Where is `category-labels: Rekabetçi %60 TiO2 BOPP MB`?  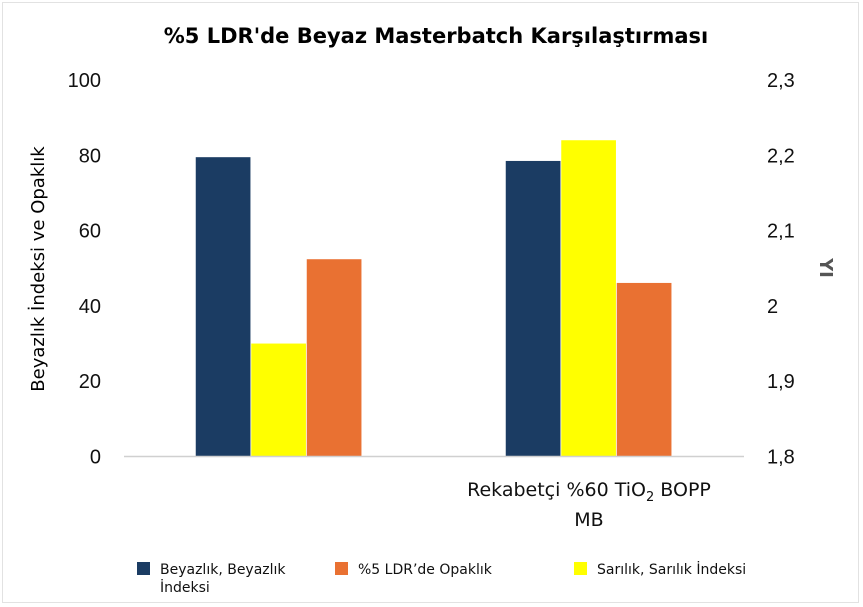
category-labels: Rekabetçi %60 TiO2 BOPP MB is located at coordinates (589, 505).